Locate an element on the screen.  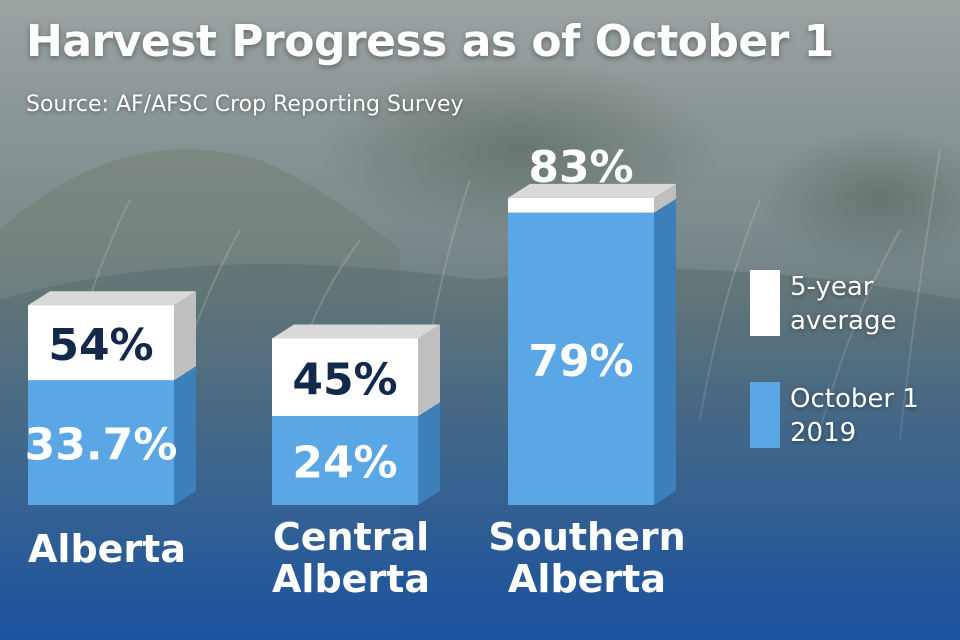
value-label-average-1: 45% is located at coordinates (344, 379).